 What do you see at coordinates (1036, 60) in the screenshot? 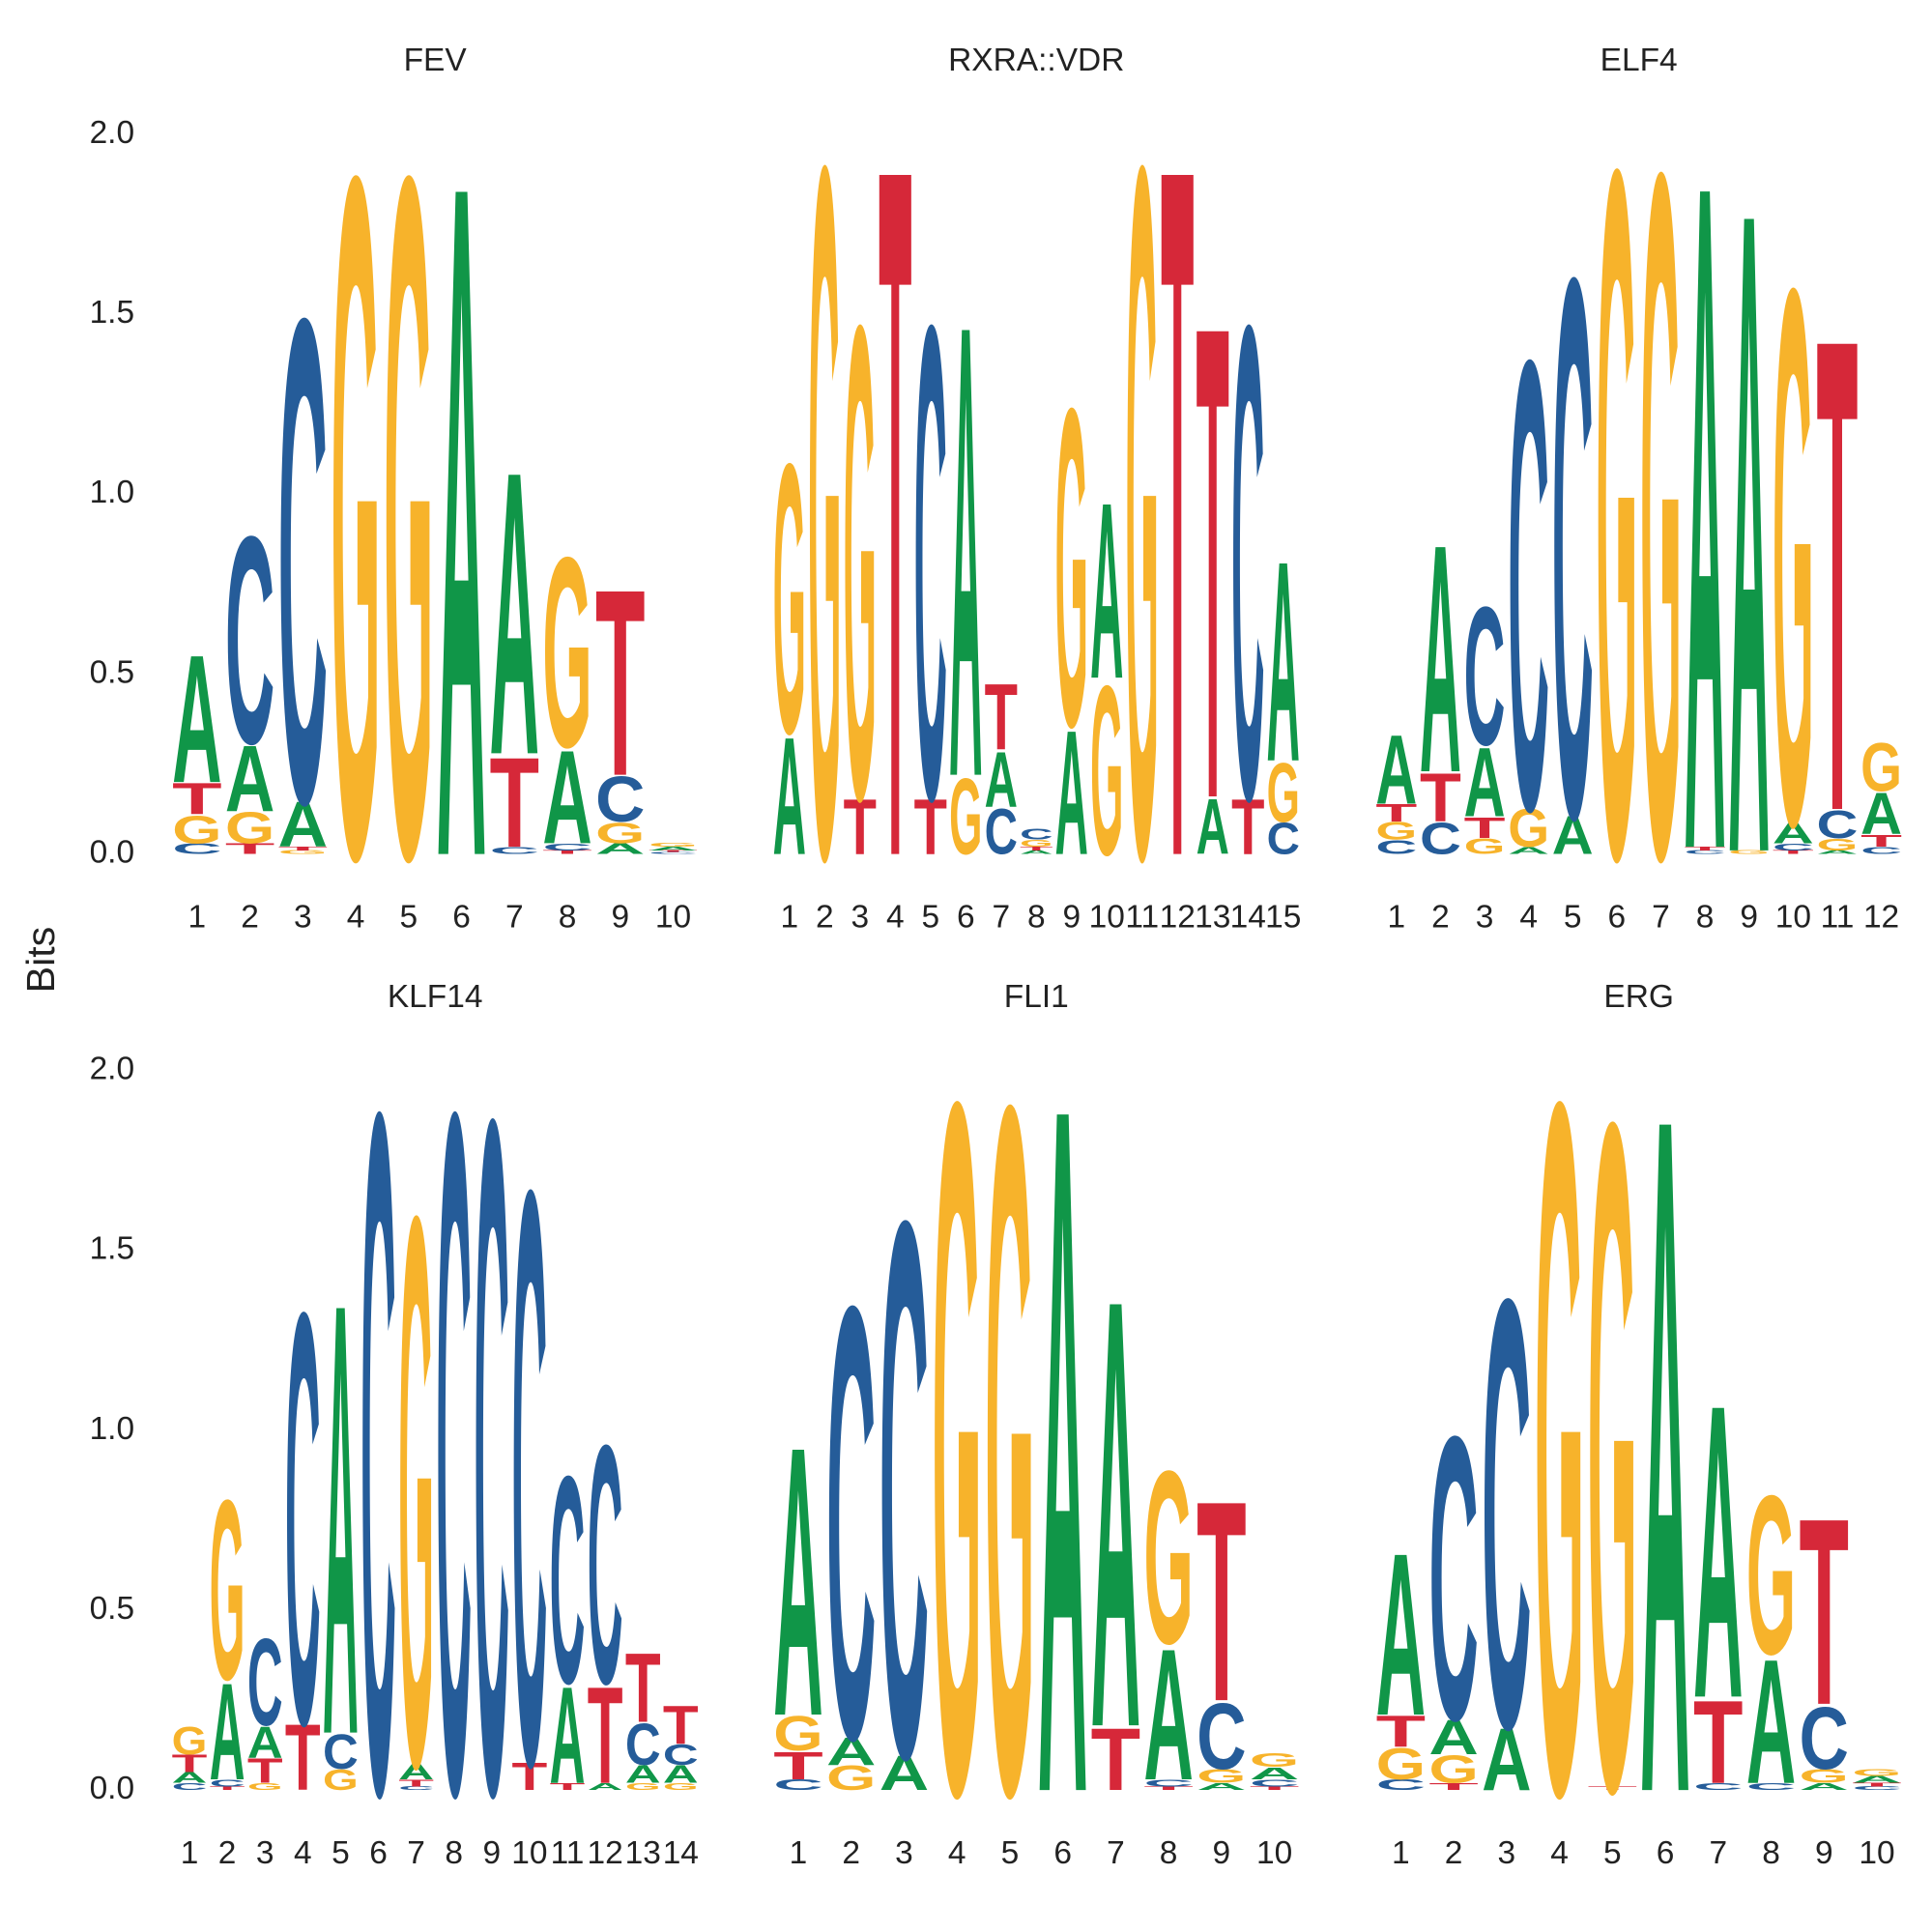
I see `panel-title: RXRA::VDR` at bounding box center [1036, 60].